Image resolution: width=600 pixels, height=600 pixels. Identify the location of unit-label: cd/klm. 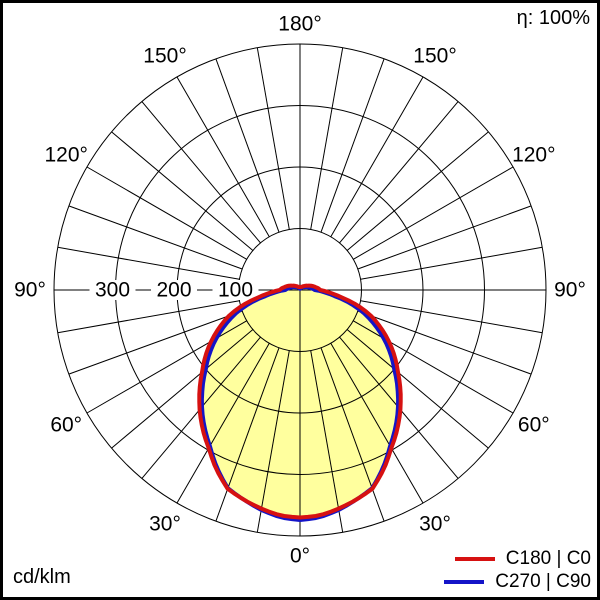
(42, 577).